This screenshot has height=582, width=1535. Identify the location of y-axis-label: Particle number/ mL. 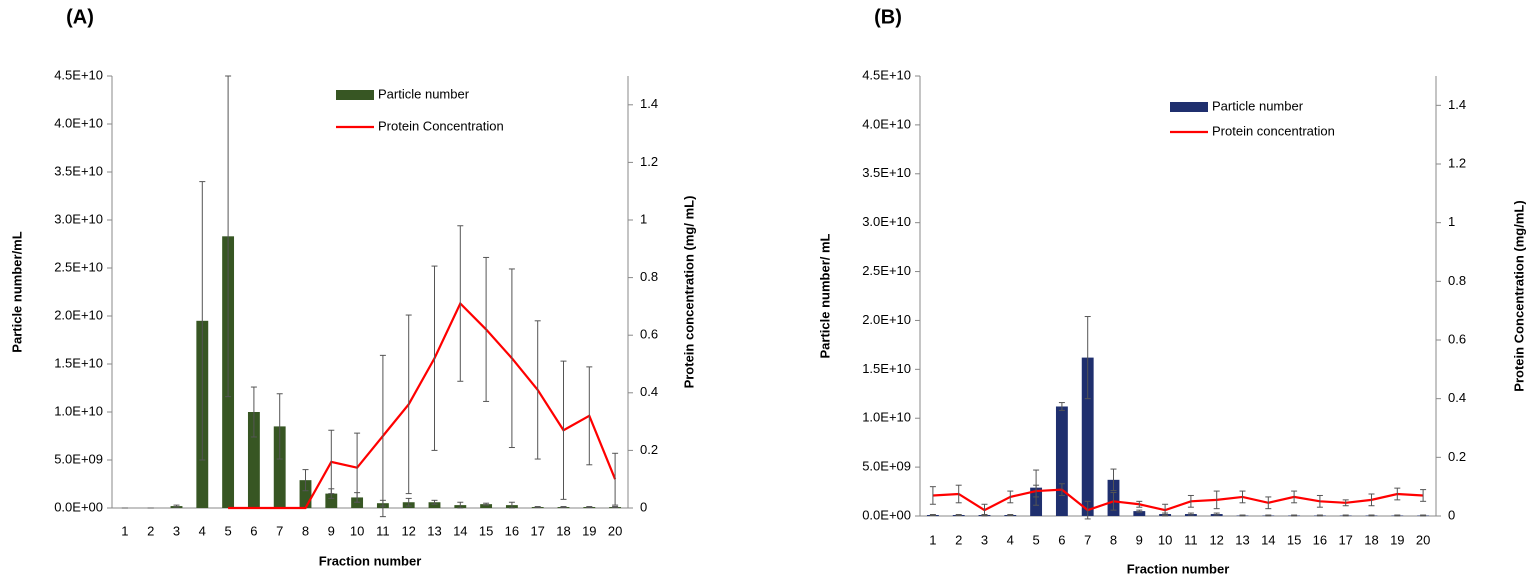
(824, 295).